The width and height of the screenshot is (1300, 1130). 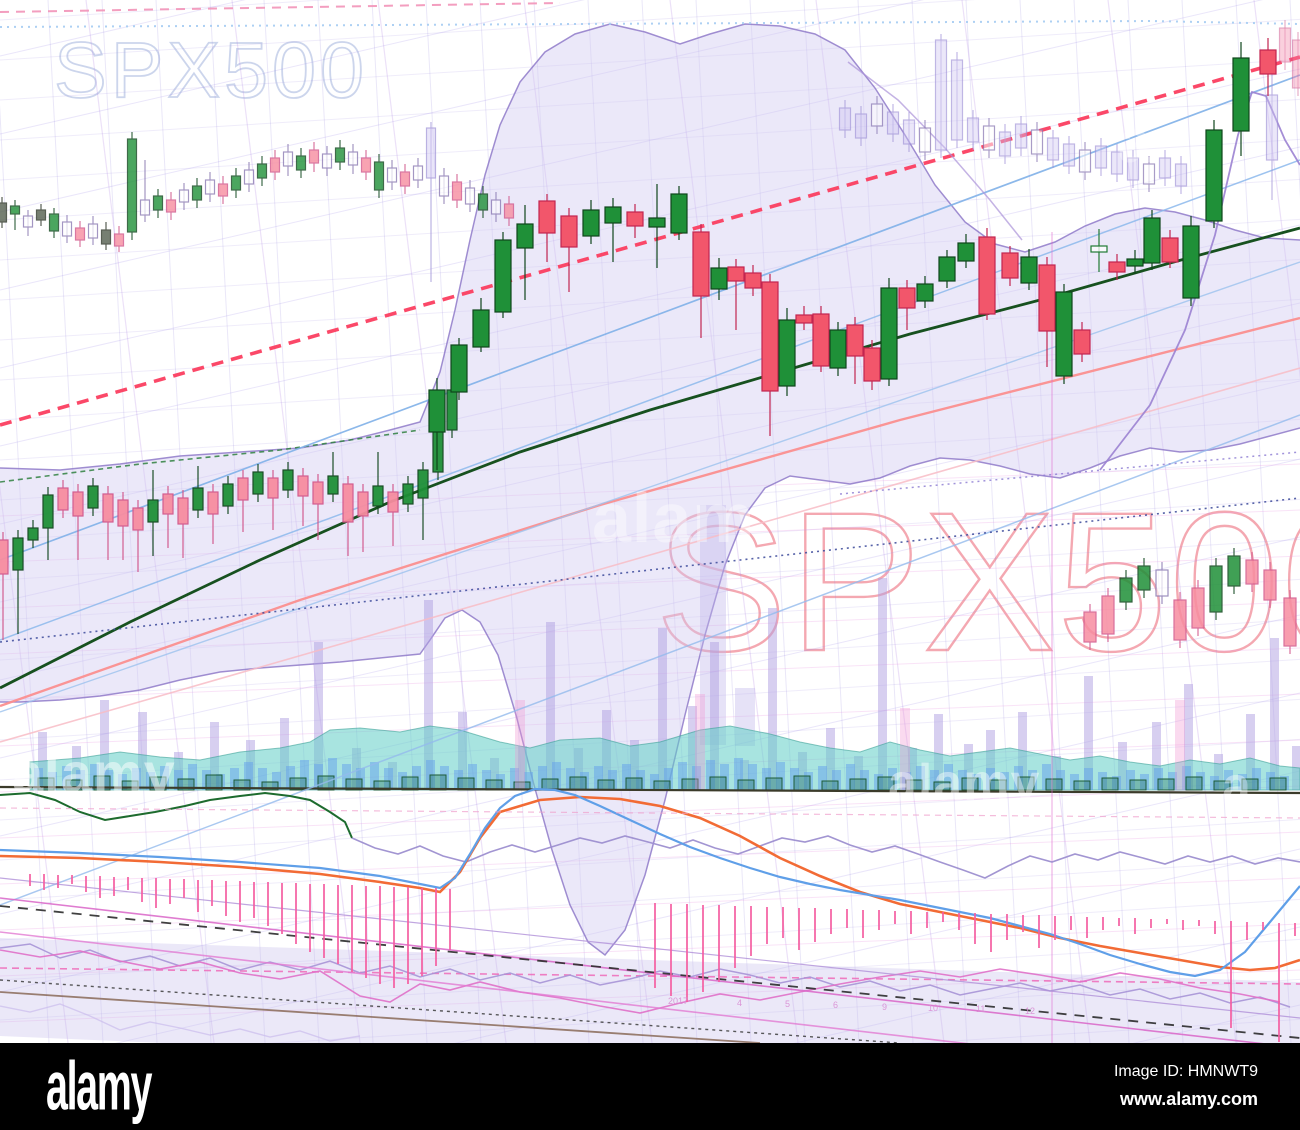 What do you see at coordinates (257, 202) in the screenshot?
I see `candlestick-series-top-left` at bounding box center [257, 202].